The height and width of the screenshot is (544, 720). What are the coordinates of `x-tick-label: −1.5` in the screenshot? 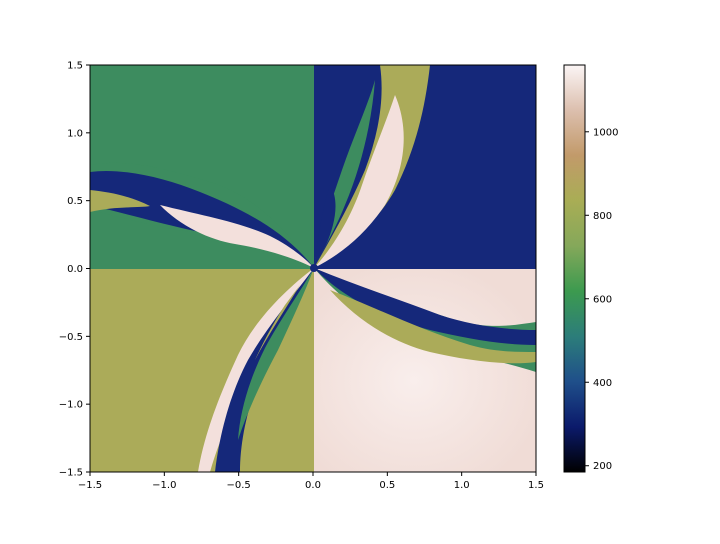 It's located at (90, 485).